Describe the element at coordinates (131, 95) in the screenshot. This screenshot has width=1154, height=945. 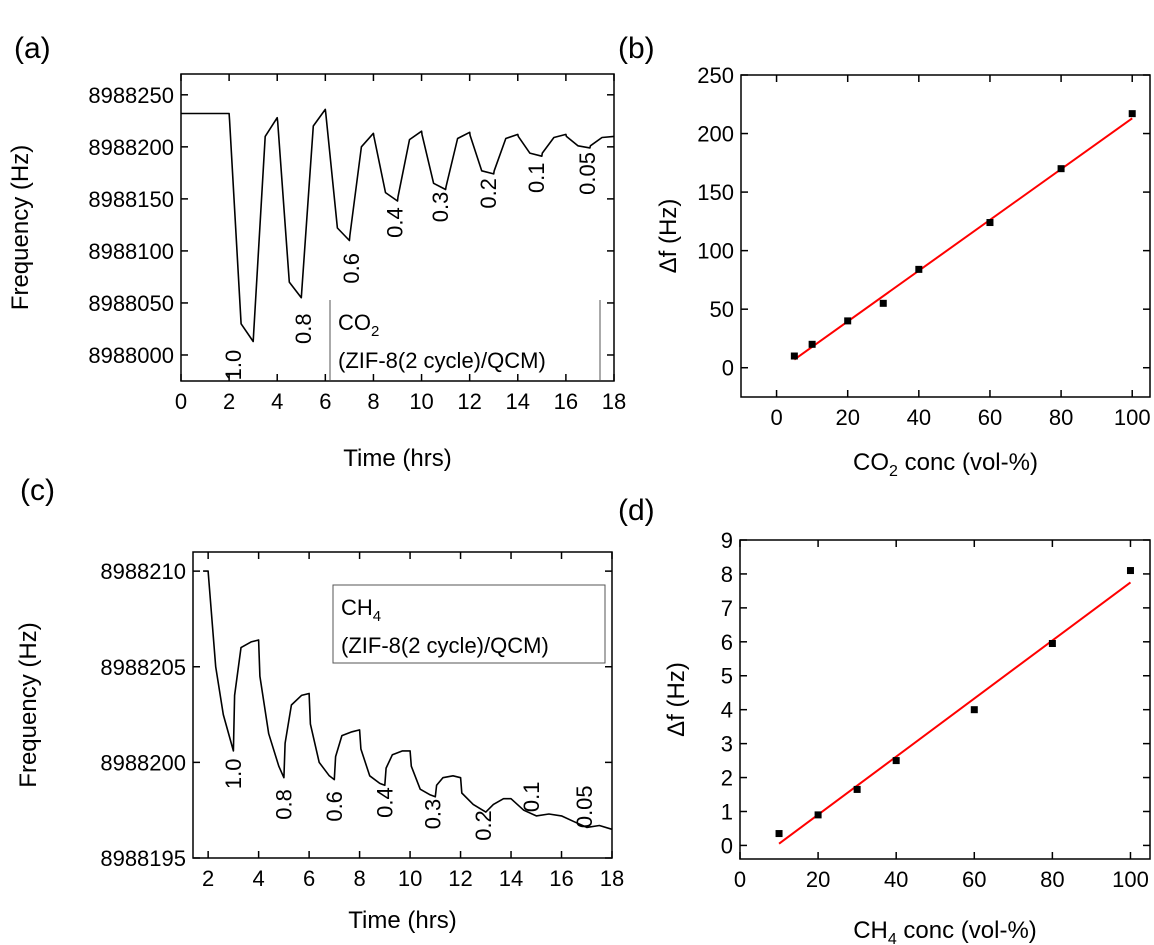
I see `y-tick-label: 8988250` at that location.